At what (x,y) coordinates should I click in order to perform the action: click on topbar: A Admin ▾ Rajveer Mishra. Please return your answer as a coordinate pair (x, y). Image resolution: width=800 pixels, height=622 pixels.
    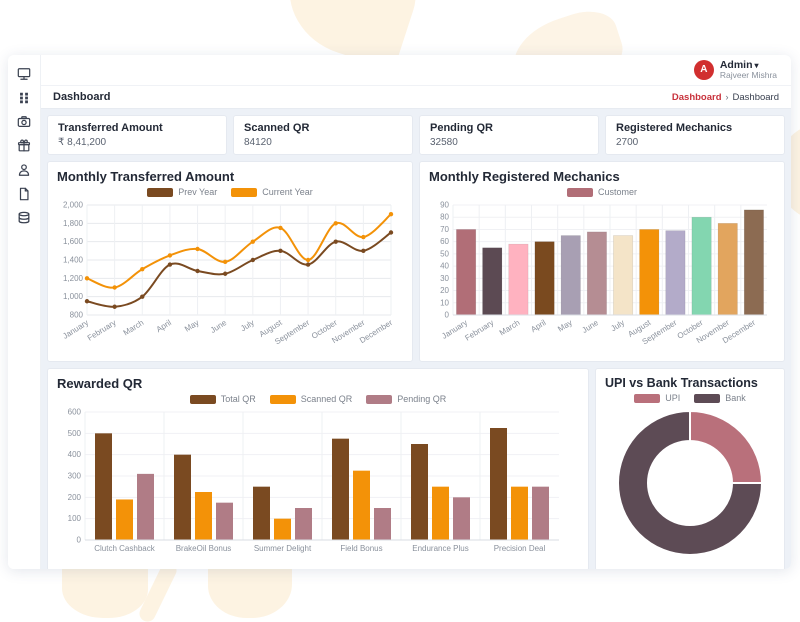
    Looking at the image, I should click on (416, 70).